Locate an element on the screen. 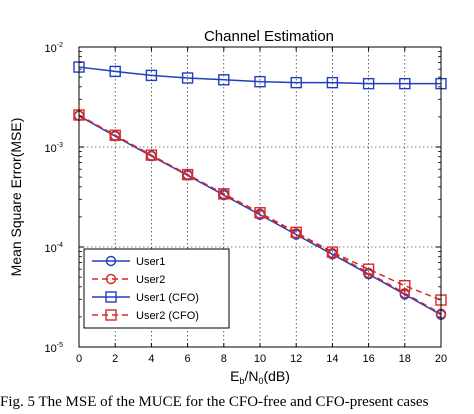  legend-box is located at coordinates (156, 288).